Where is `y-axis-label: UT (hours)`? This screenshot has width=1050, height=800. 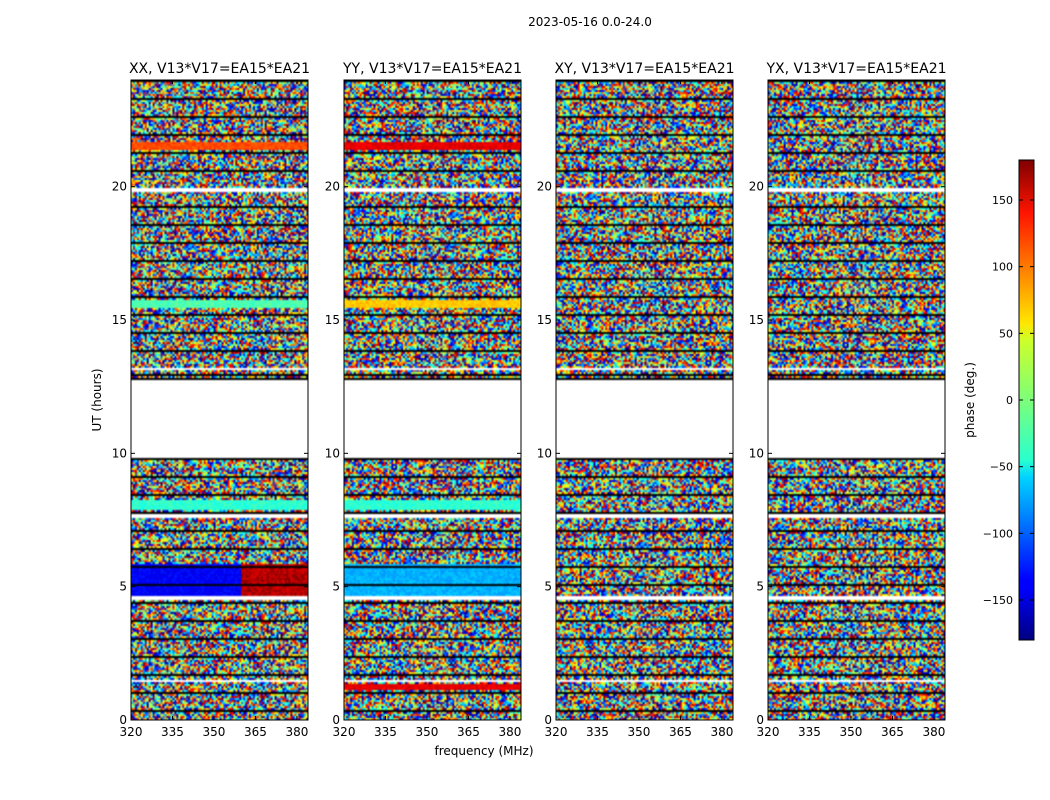 y-axis-label: UT (hours) is located at coordinates (97, 399).